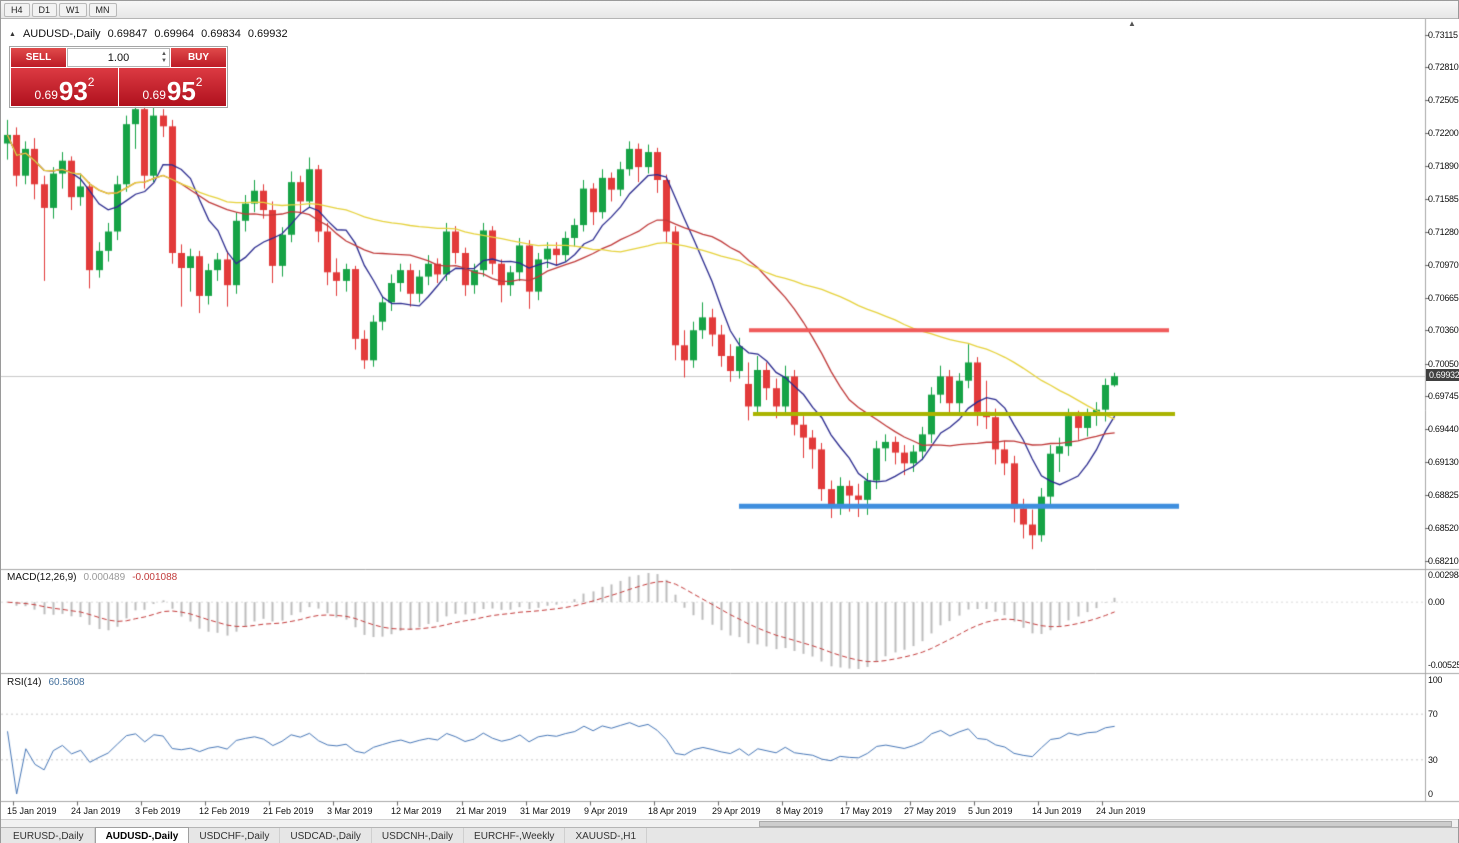 The height and width of the screenshot is (843, 1459). Describe the element at coordinates (174, 34) in the screenshot. I see `ohlc-high: 0.69964` at that location.